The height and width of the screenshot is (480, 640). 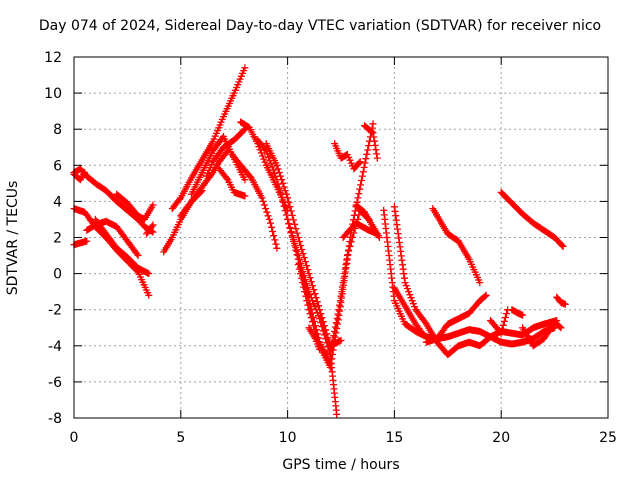 What do you see at coordinates (57, 130) in the screenshot?
I see `y-tick-label: 8` at bounding box center [57, 130].